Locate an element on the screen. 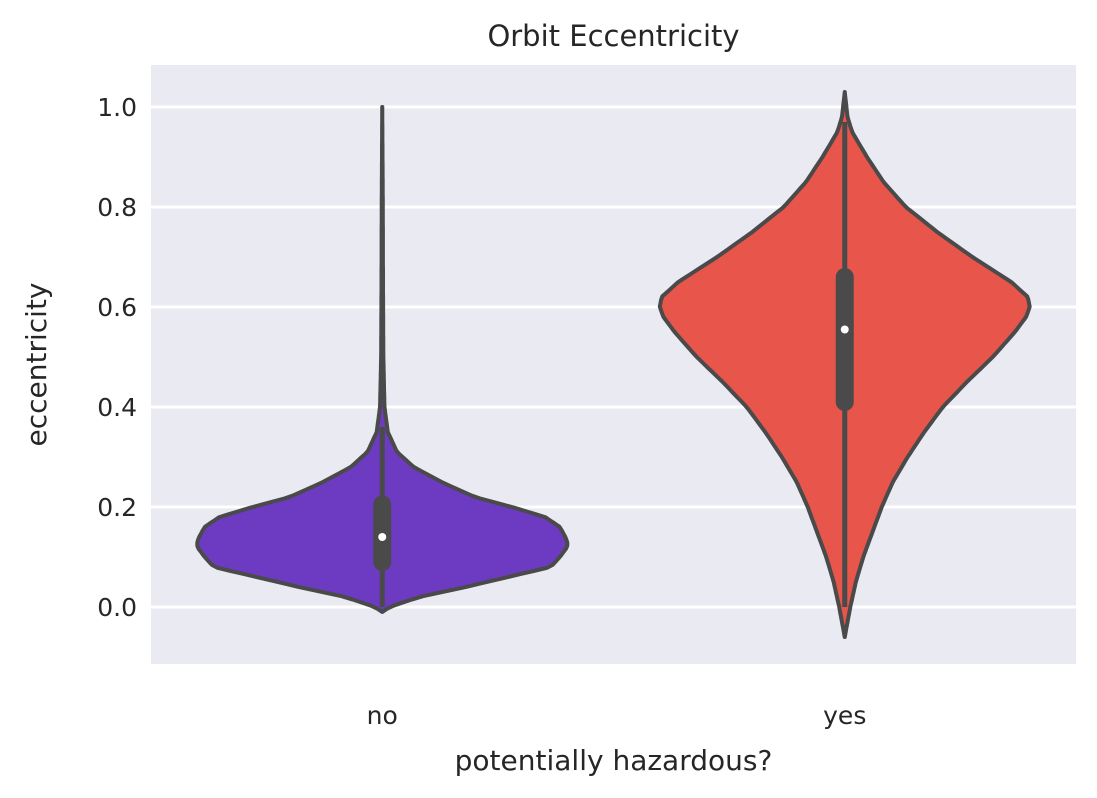 The width and height of the screenshot is (1097, 798). y-tick-label: 0.0 is located at coordinates (117, 607).